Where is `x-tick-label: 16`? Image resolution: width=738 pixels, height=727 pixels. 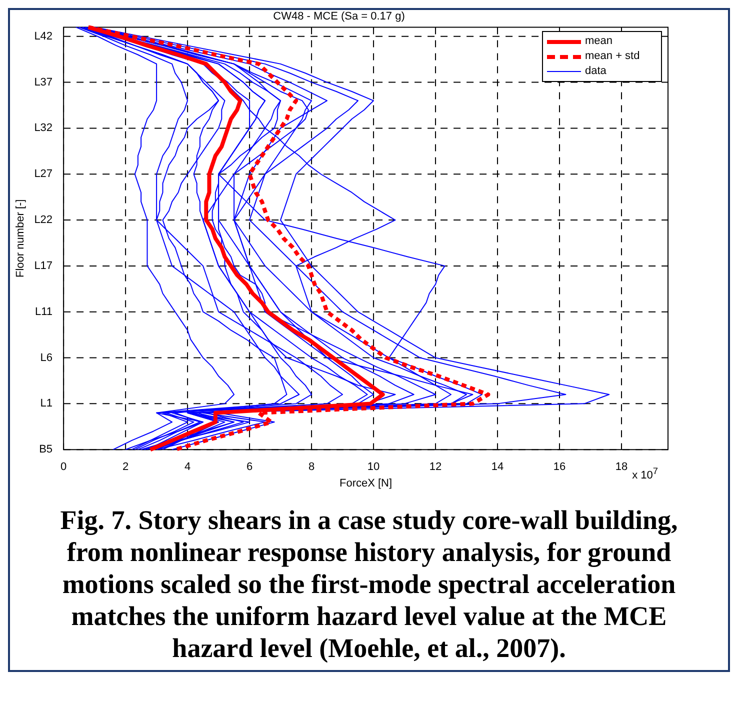
x-tick-label: 16 is located at coordinates (559, 467).